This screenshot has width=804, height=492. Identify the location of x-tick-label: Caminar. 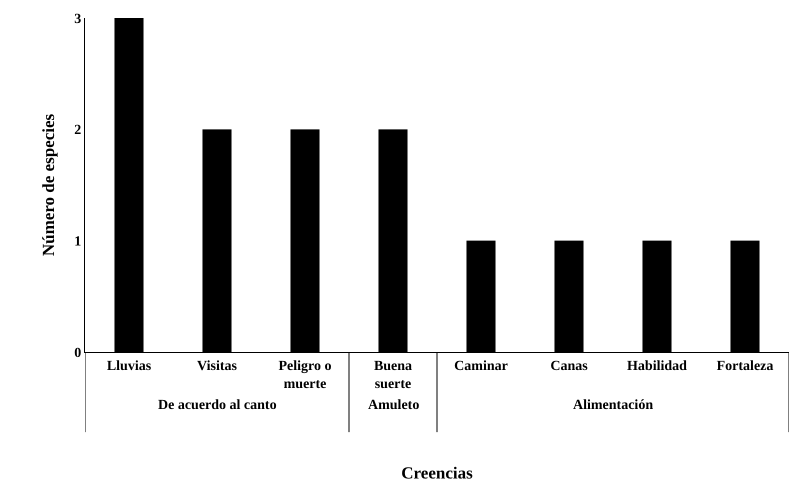
(481, 366).